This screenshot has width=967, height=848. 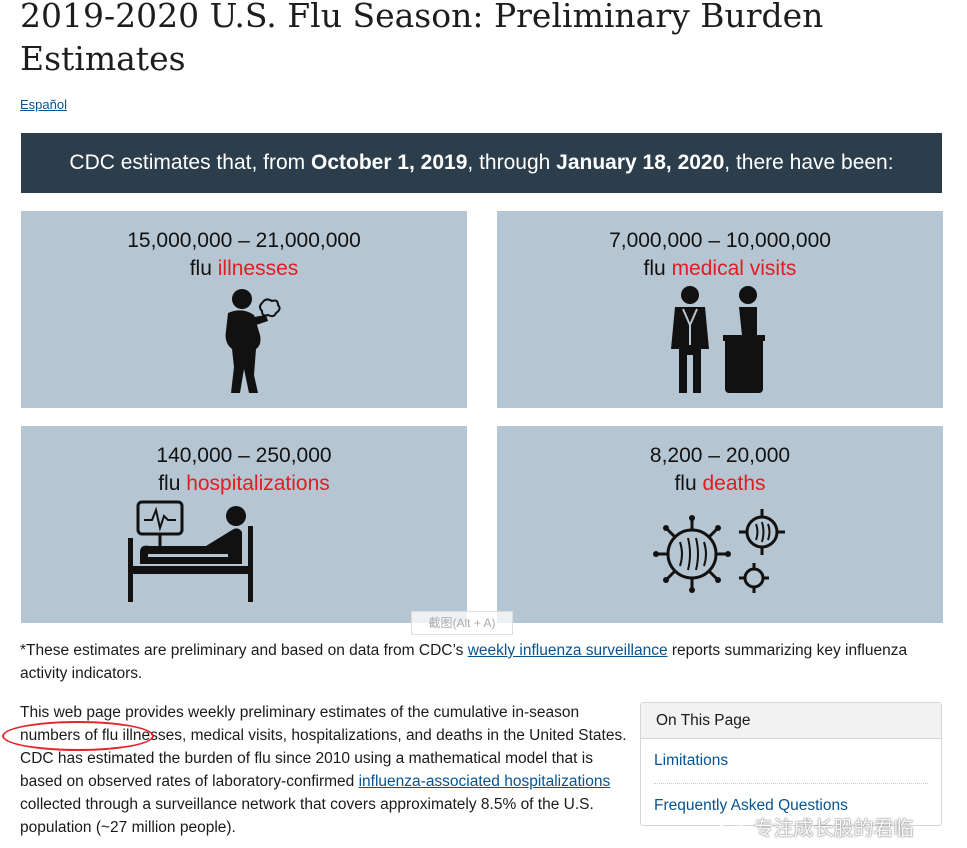 I want to click on banner-end-date: January 18, 2020, so click(x=640, y=162).